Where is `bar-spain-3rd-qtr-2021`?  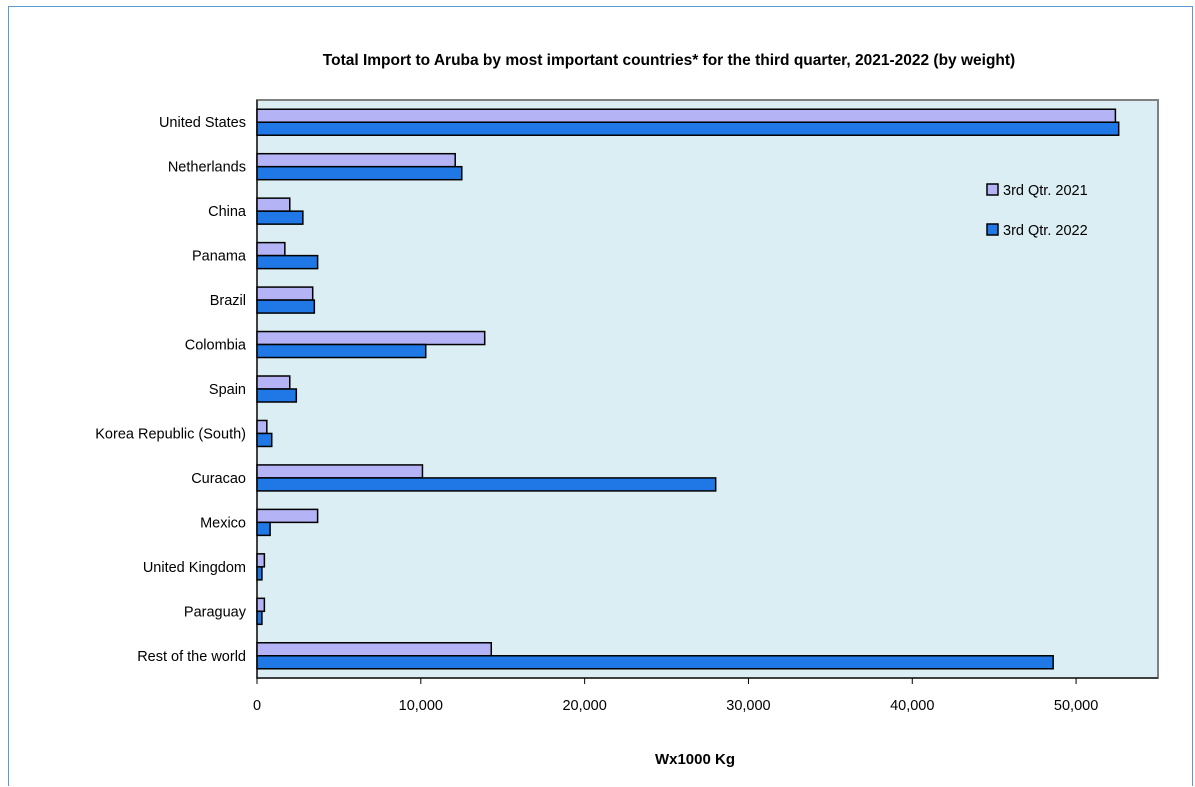 bar-spain-3rd-qtr-2021 is located at coordinates (273, 382).